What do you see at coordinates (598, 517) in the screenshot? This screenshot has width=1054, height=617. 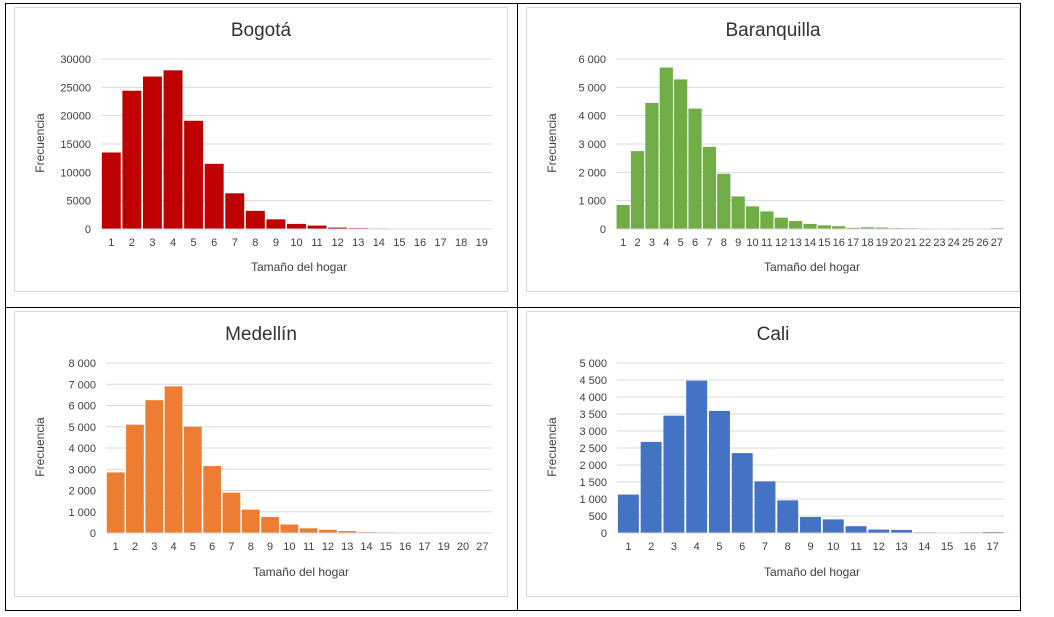 I see `y-tick-label: 500` at bounding box center [598, 517].